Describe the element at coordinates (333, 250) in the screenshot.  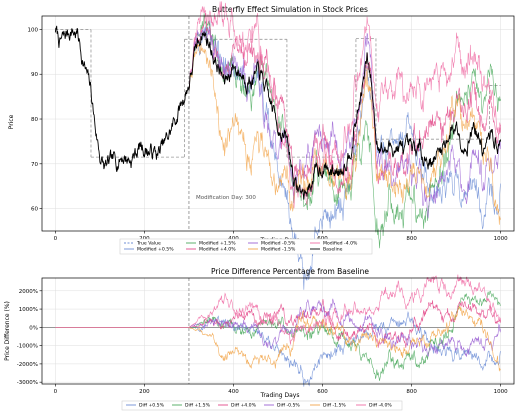
I see `chart1-legend-label-7: Baseline` at that location.